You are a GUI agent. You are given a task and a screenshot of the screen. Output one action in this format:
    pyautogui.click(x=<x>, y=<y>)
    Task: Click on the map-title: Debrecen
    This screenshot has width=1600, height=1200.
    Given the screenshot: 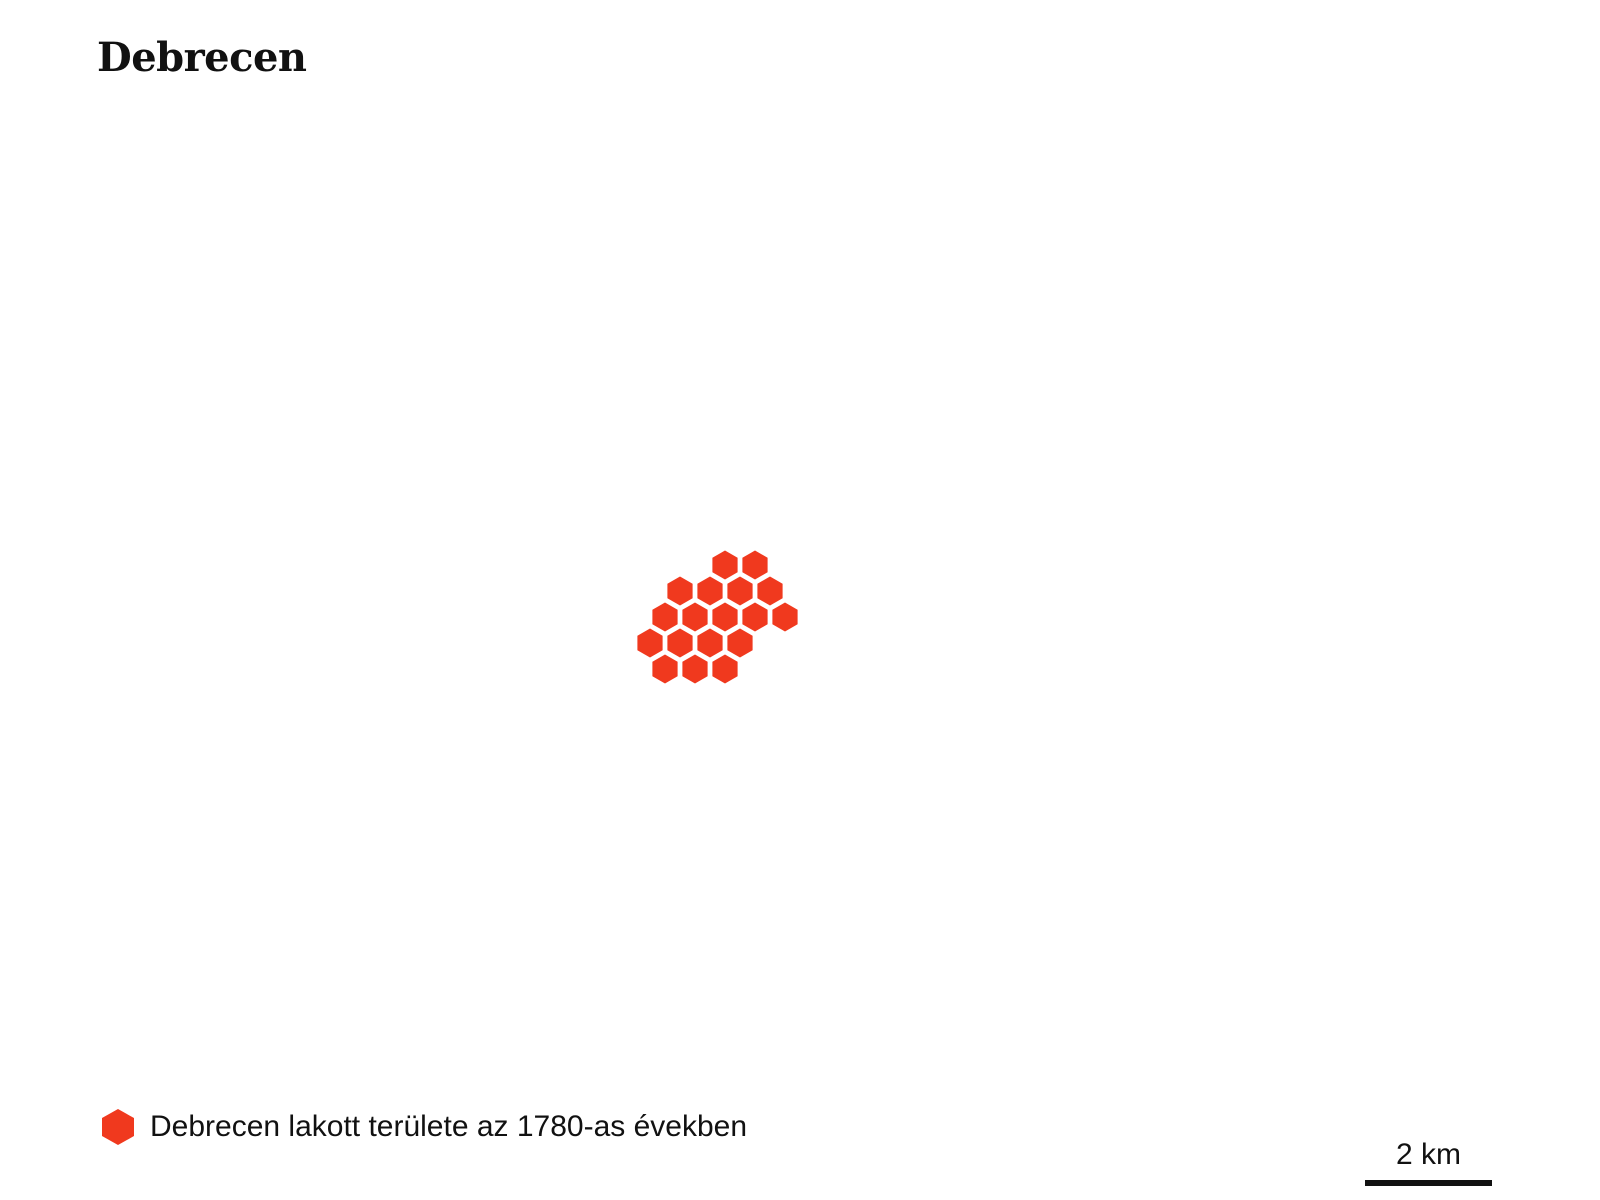 What is the action you would take?
    pyautogui.click(x=202, y=57)
    